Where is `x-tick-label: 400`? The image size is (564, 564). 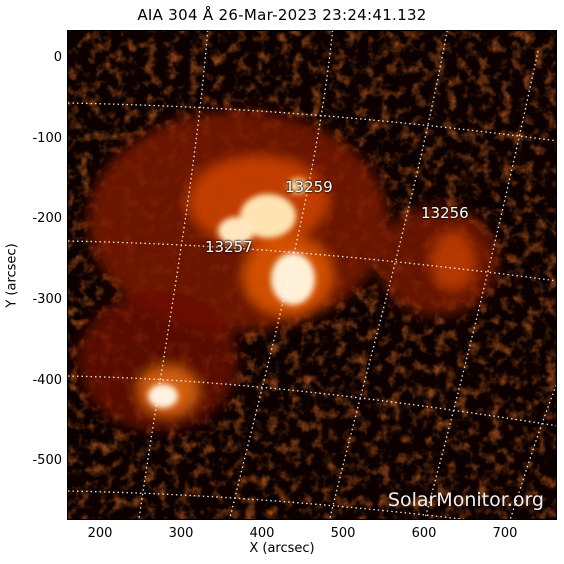
x-tick-label: 400 is located at coordinates (262, 533).